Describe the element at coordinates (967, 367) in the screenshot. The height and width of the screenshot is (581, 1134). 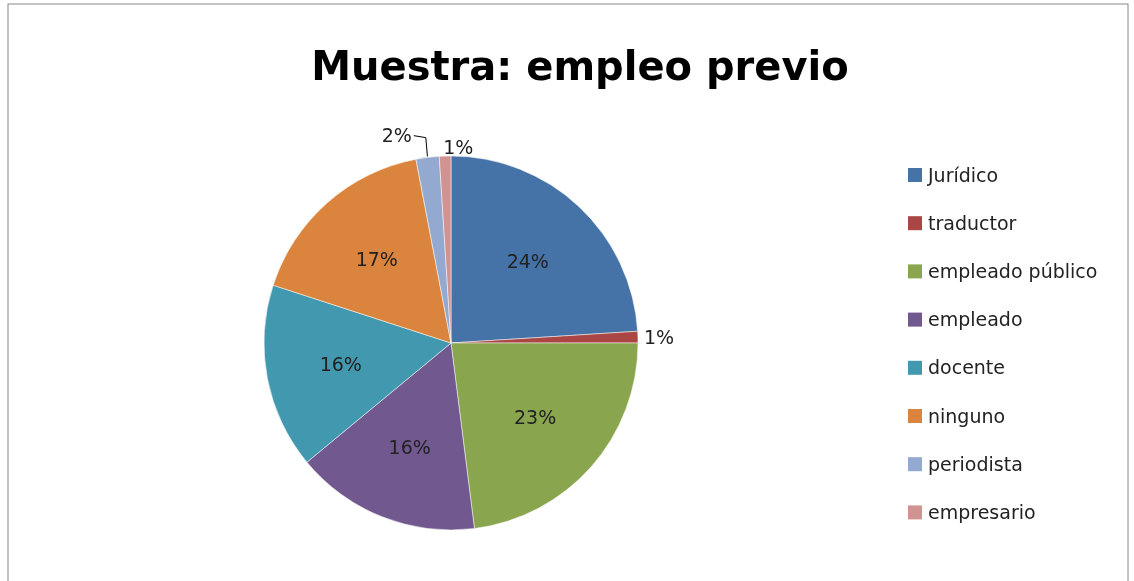
I see `legend-label: docente` at that location.